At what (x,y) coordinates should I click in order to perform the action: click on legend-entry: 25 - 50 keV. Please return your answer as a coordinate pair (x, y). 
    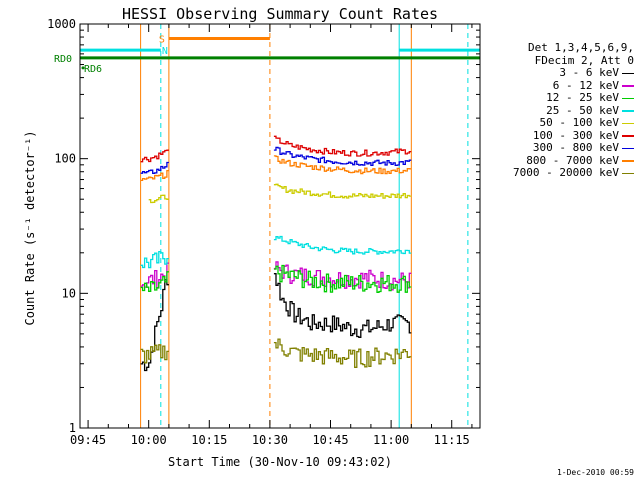
    Looking at the image, I should click on (559, 110).